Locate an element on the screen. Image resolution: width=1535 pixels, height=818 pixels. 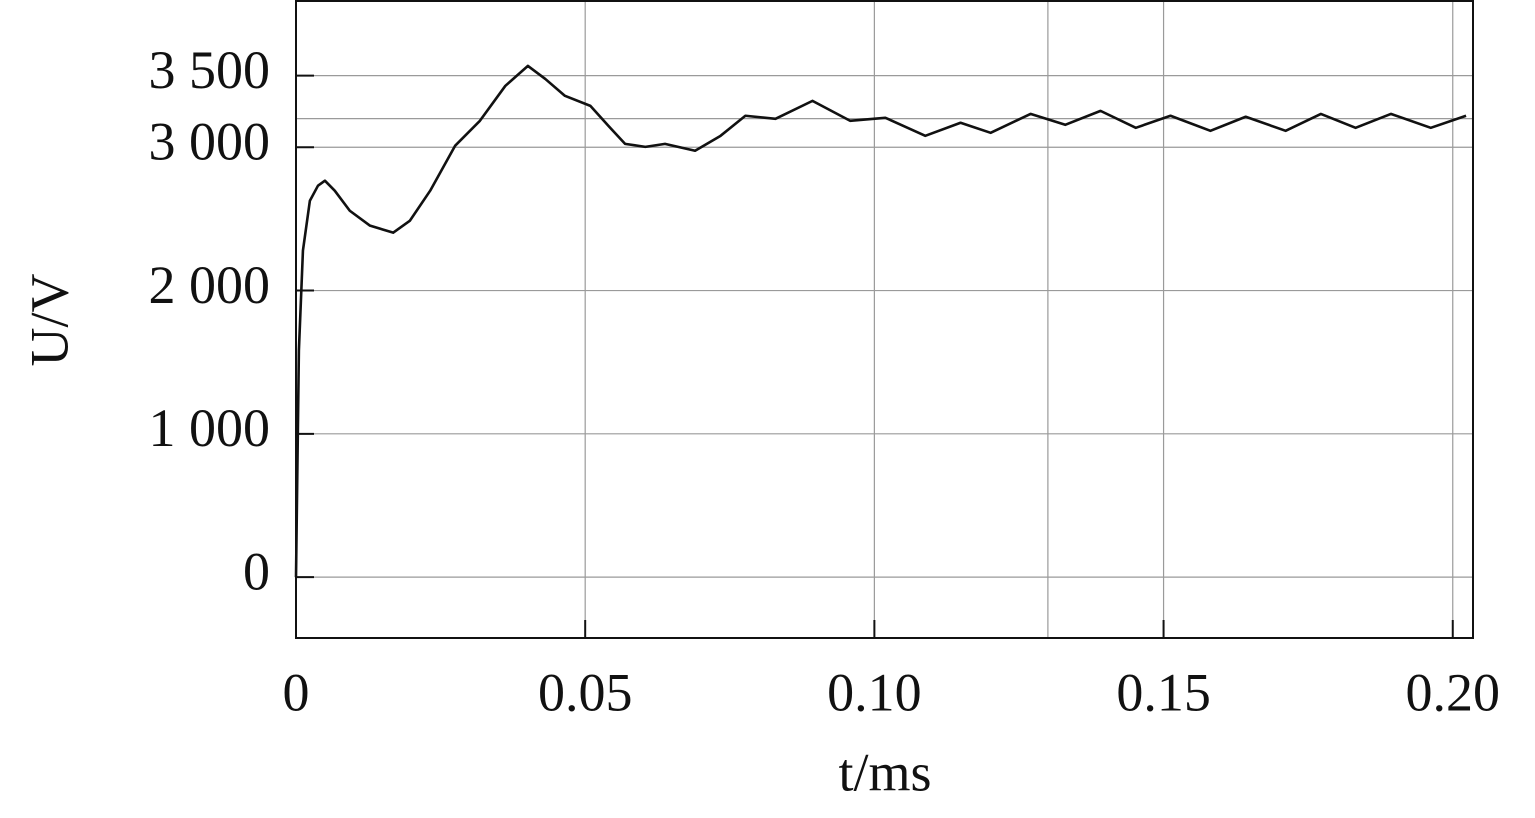
y-tick-label: 0 is located at coordinates (256, 571).